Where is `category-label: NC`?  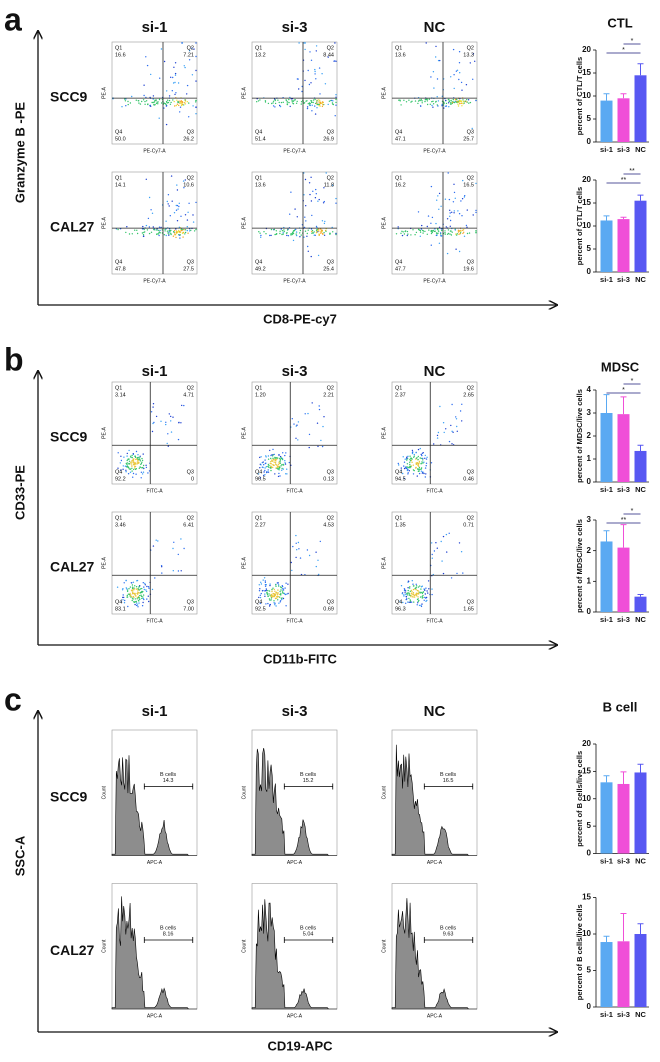 category-label: NC is located at coordinates (640, 279).